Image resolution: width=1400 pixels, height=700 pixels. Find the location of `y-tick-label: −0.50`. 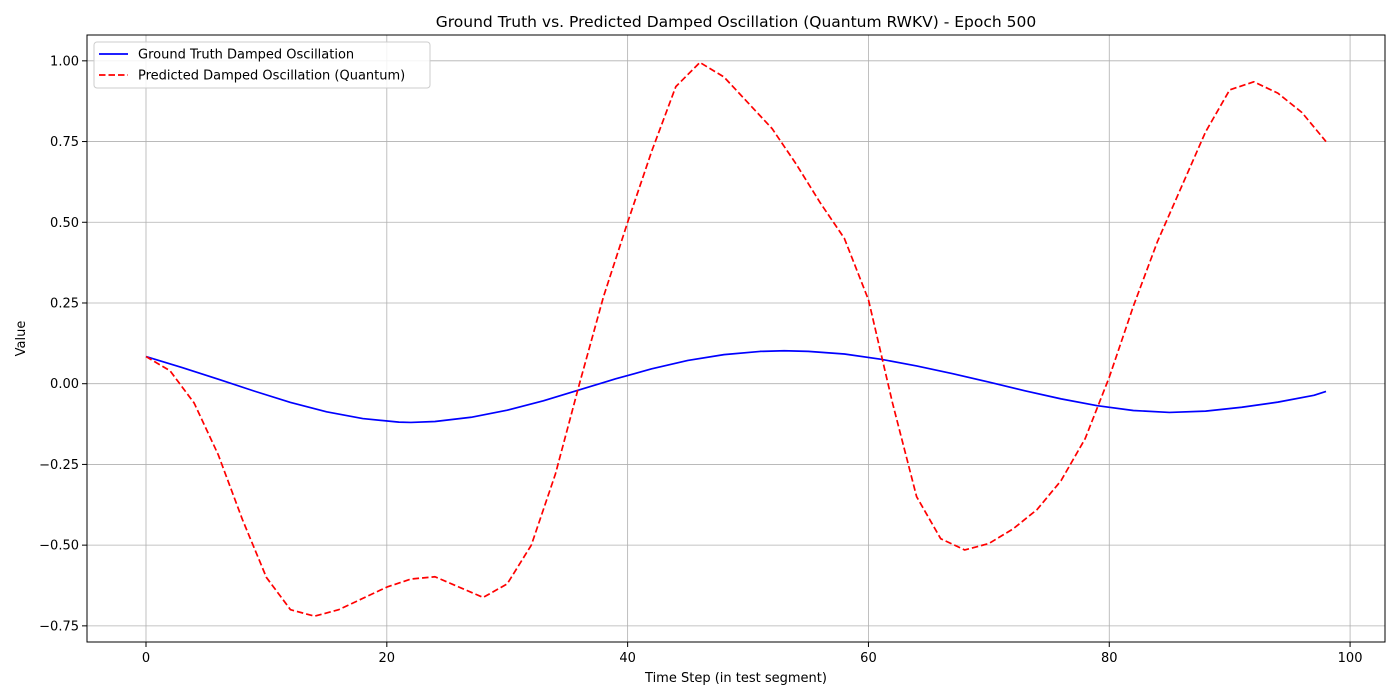

y-tick-label: −0.50 is located at coordinates (59, 546).